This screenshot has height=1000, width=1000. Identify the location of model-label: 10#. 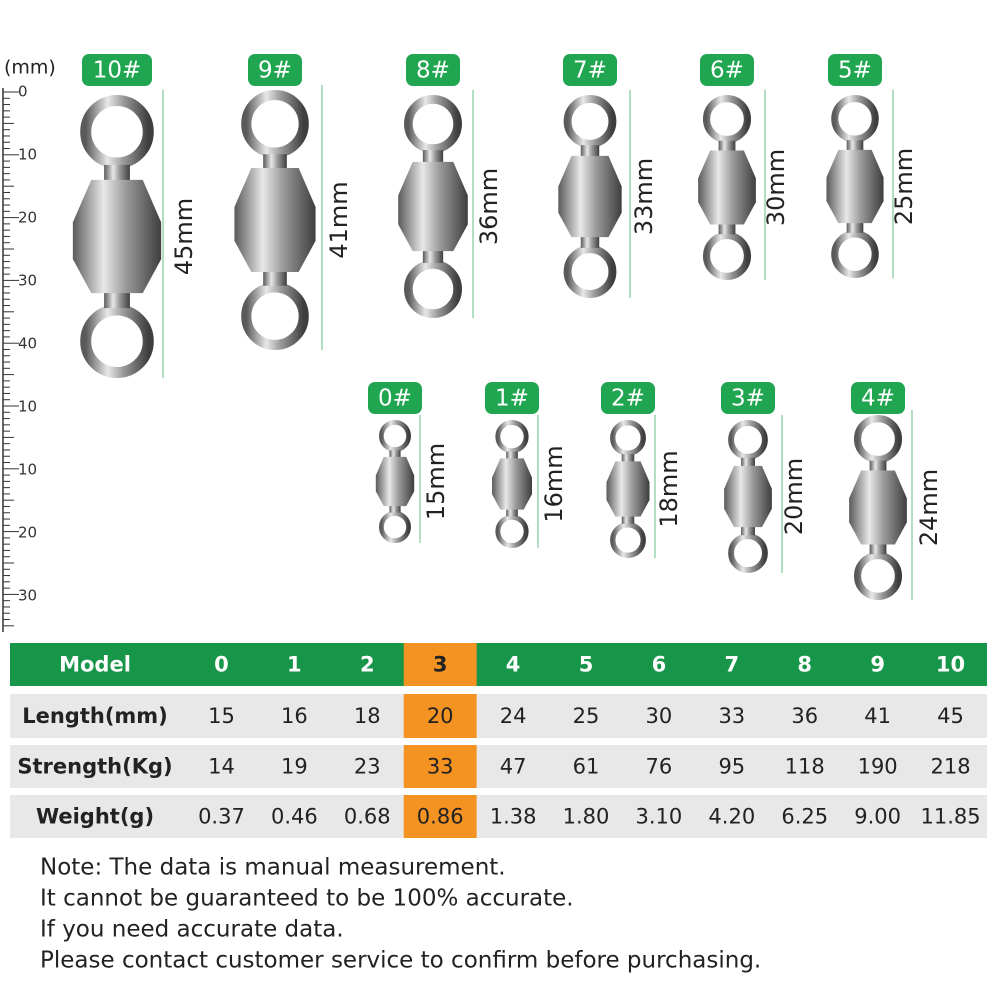
(117, 71).